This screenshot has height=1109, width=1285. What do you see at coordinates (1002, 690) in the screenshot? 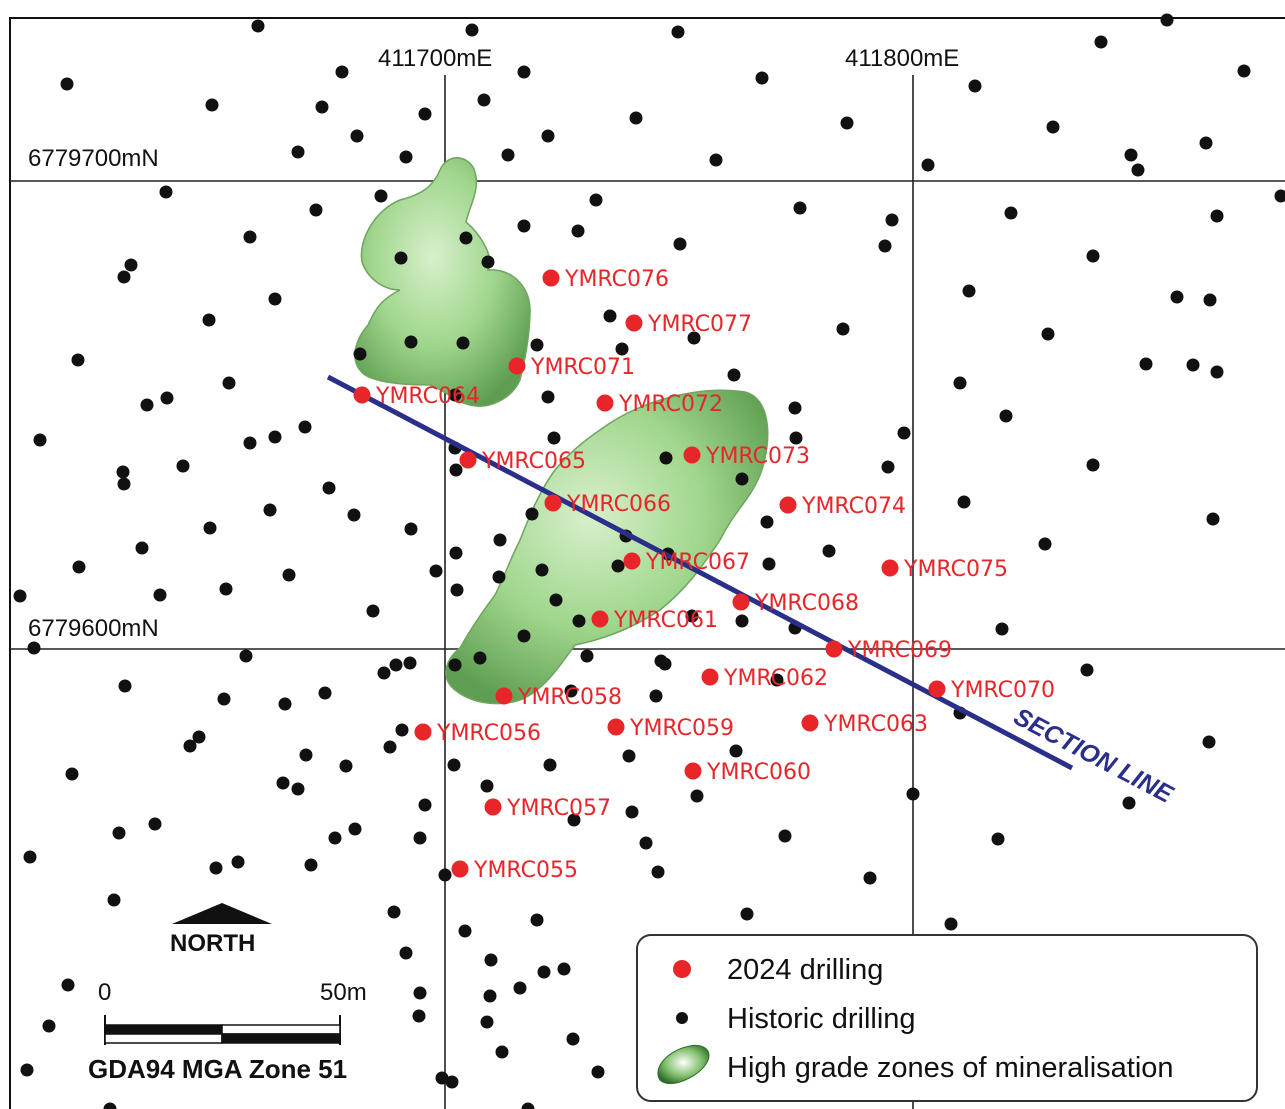
I see `drill-hole-label: YMRC070` at bounding box center [1002, 690].